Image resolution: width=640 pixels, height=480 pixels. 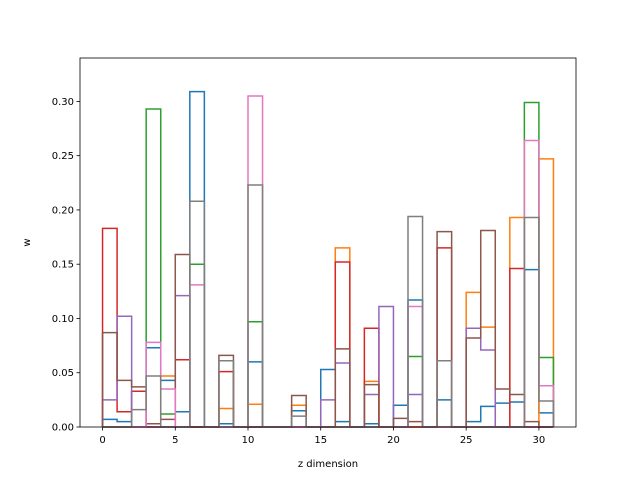 What do you see at coordinates (27, 242) in the screenshot?
I see `y-axis-label: w` at bounding box center [27, 242].